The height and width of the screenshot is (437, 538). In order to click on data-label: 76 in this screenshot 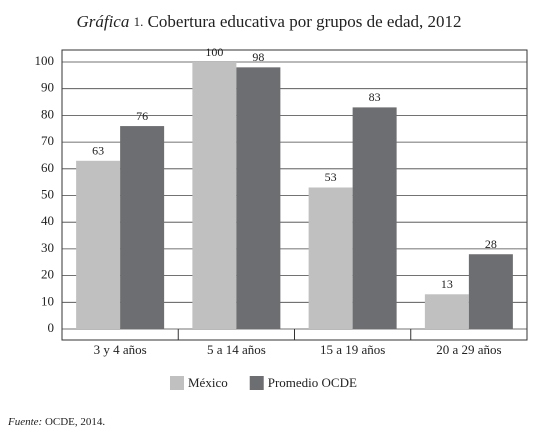, I will do `click(142, 116)`.